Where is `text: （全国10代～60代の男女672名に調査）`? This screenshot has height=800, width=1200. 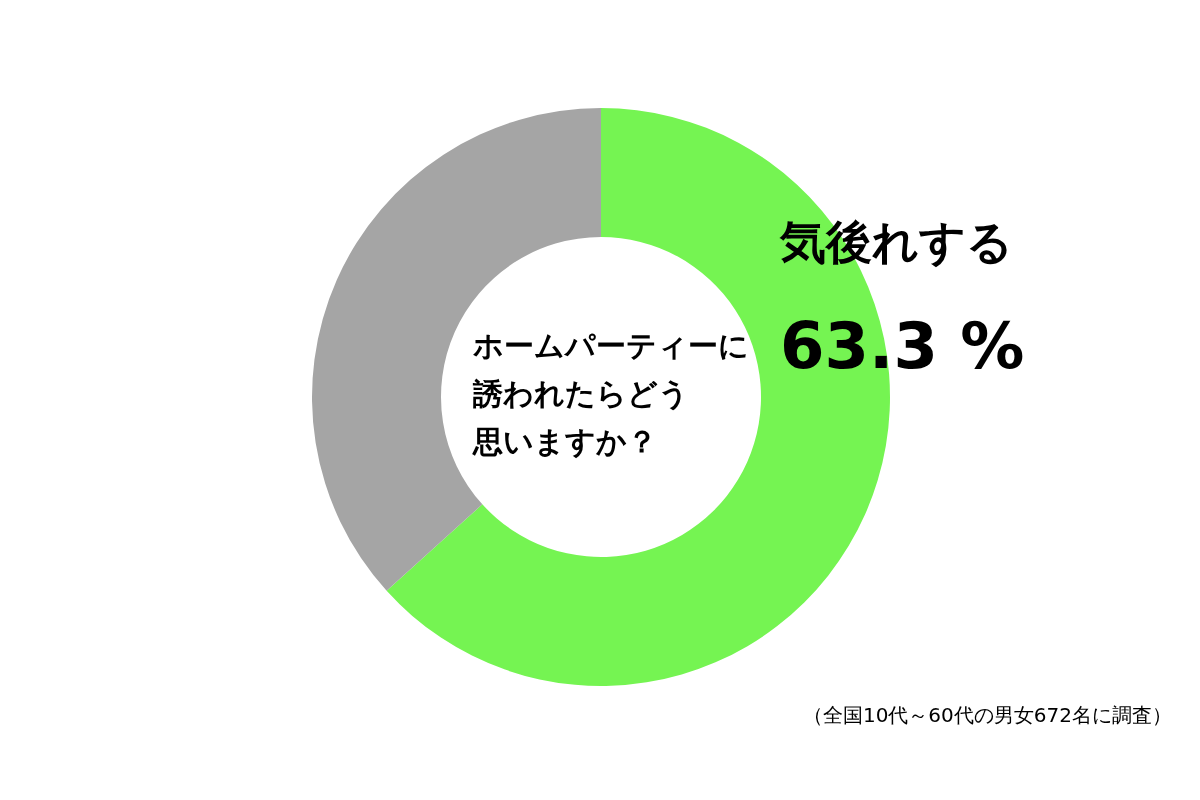 text: （全国10代～60代の男女672名に調査） is located at coordinates (987, 715).